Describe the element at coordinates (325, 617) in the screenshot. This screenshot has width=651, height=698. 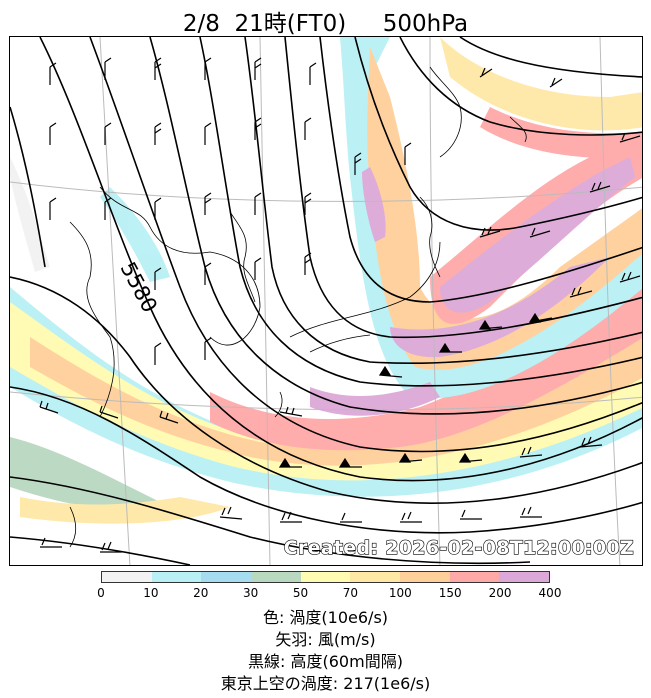
I see `legend-color: 色: 渦度(10e6/s)` at that location.